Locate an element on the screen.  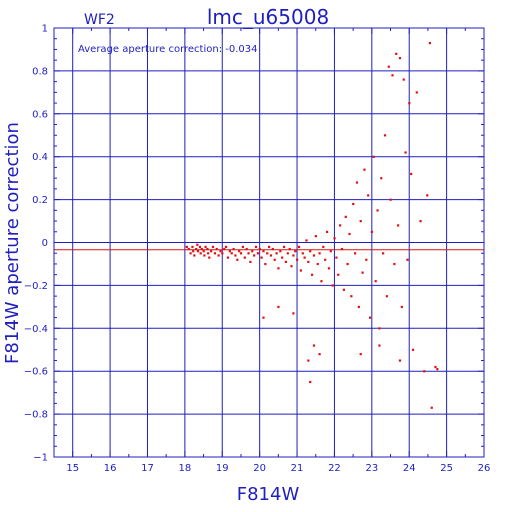
x-tick-labels: 15 16 17 18 19 20 21 22 23 24 25 26 is located at coordinates (278, 468).